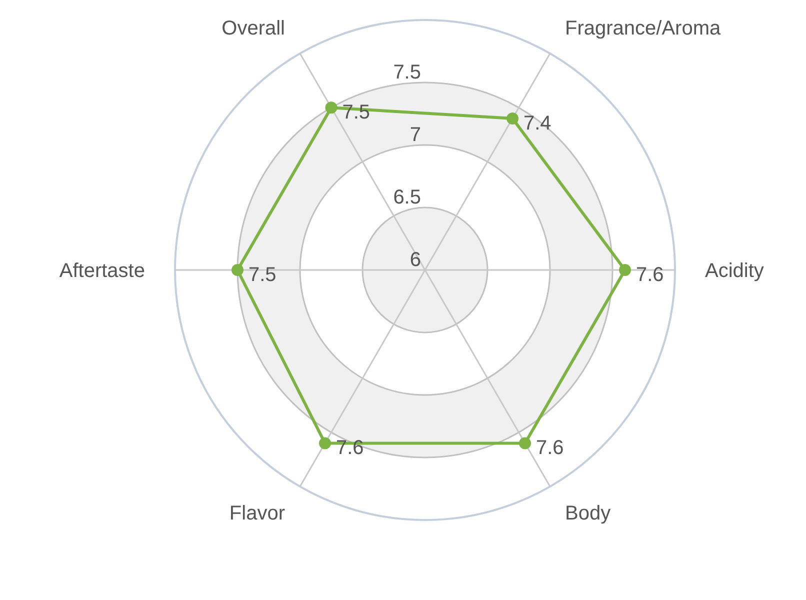 This screenshot has width=806, height=600. What do you see at coordinates (407, 197) in the screenshot?
I see `y-tick-label: 6.5` at bounding box center [407, 197].